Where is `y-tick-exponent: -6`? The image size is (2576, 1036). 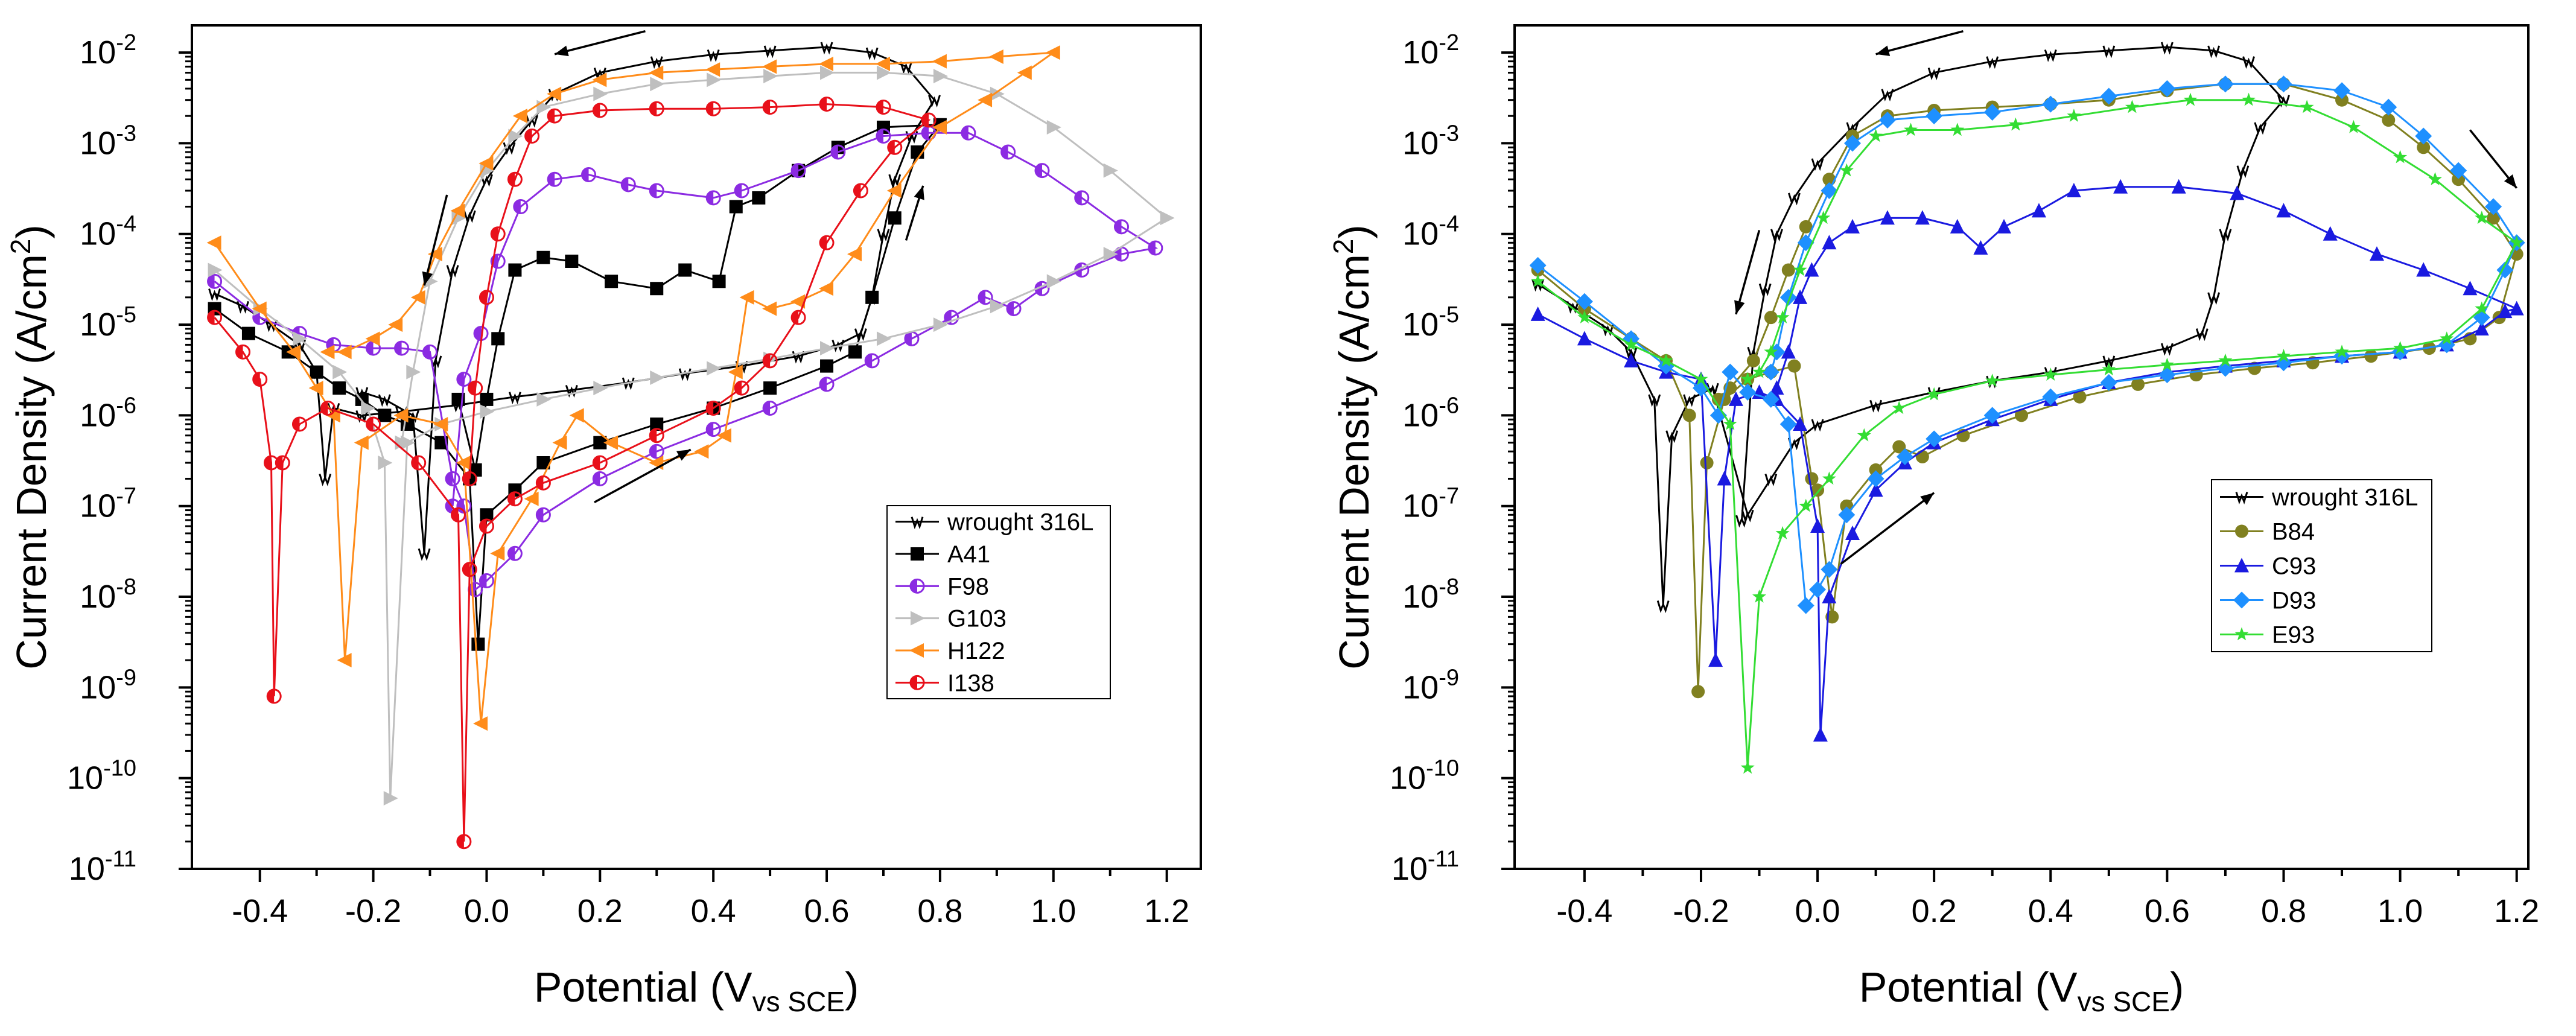 y-tick-exponent: -6 is located at coordinates (1449, 405).